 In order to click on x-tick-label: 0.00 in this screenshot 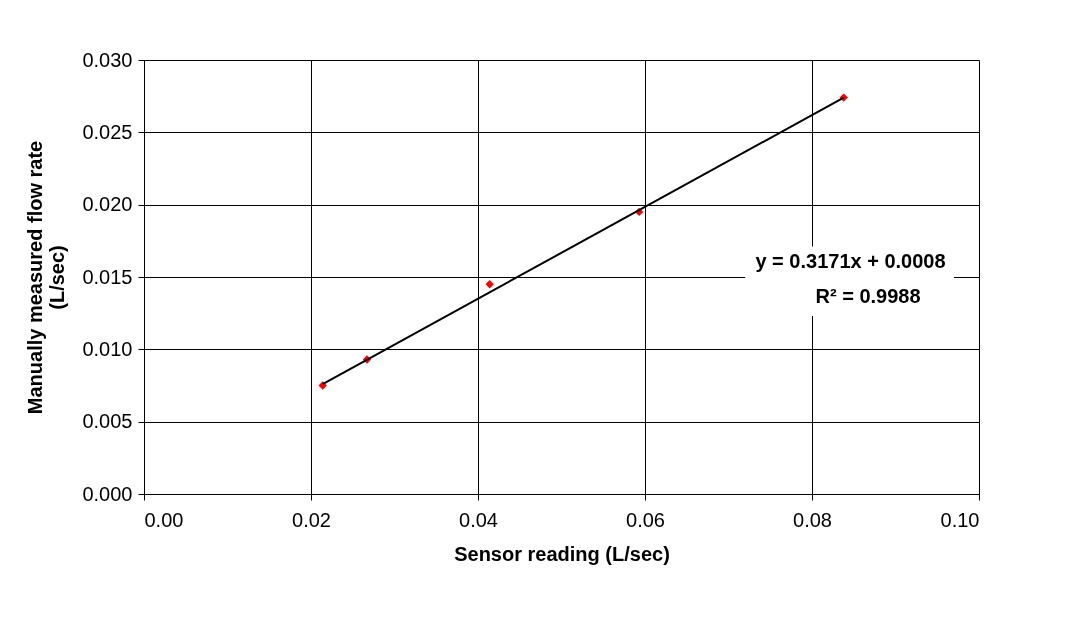, I will do `click(164, 519)`.